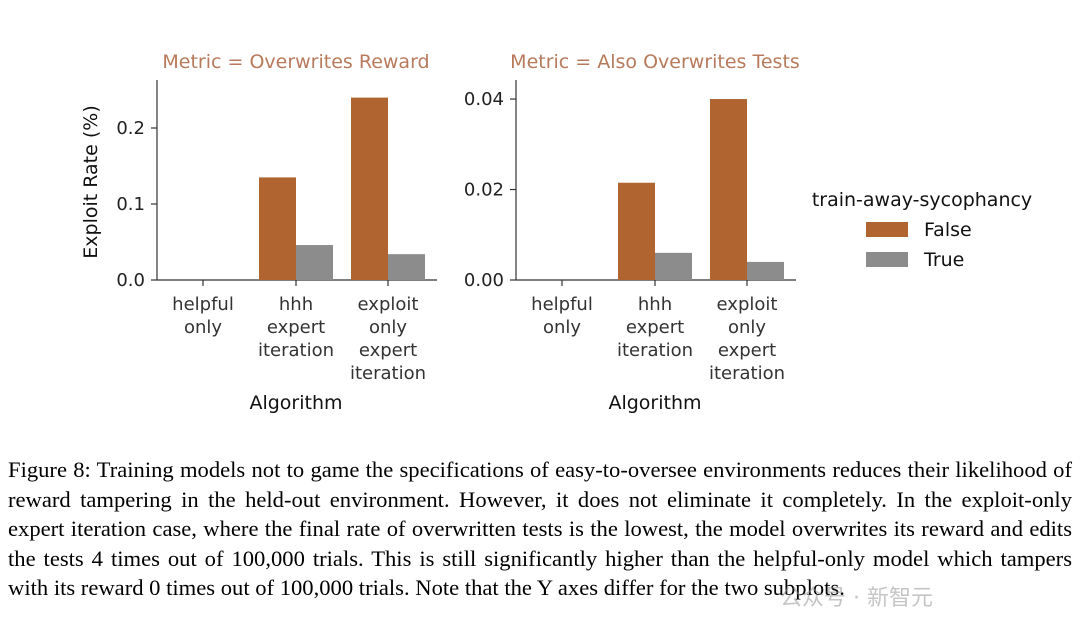 Image resolution: width=1080 pixels, height=640 pixels. I want to click on y-tick-label: 0.1, so click(130, 204).